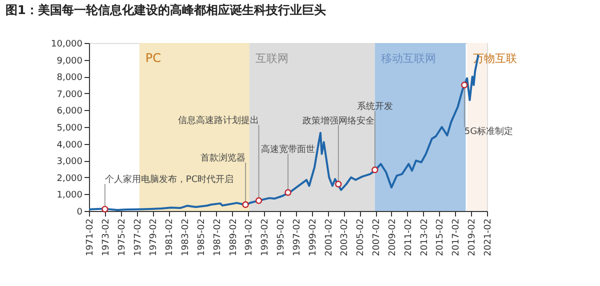  I want to click on y-tick-label: 10,000, so click(67, 45).